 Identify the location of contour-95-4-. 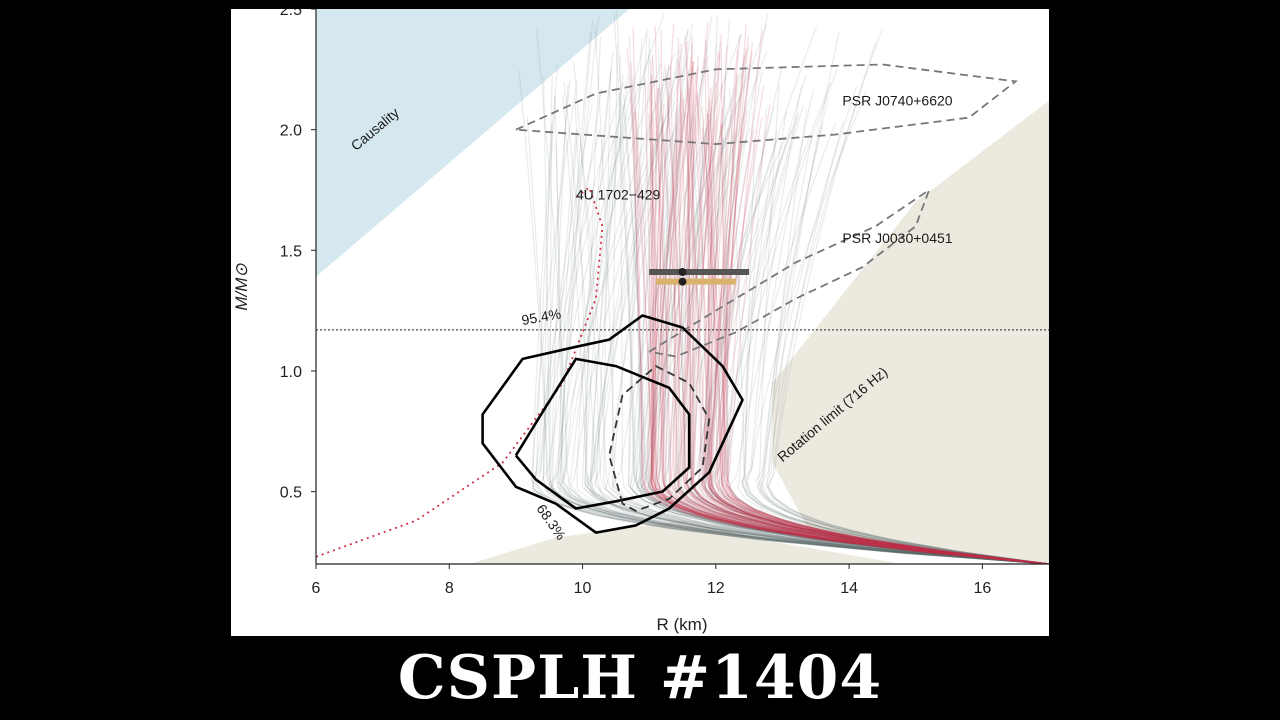
(612, 424).